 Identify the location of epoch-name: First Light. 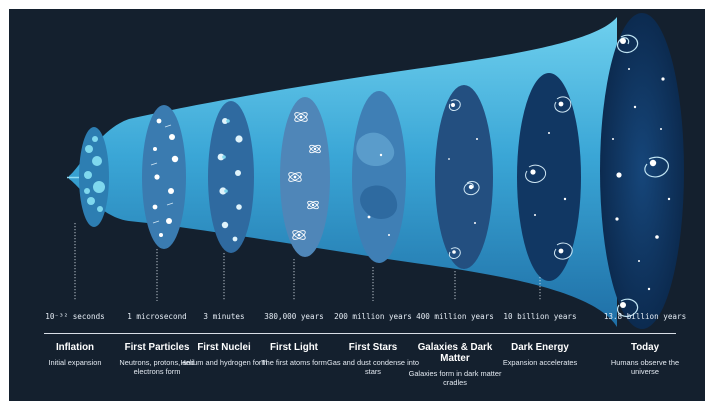
(294, 347).